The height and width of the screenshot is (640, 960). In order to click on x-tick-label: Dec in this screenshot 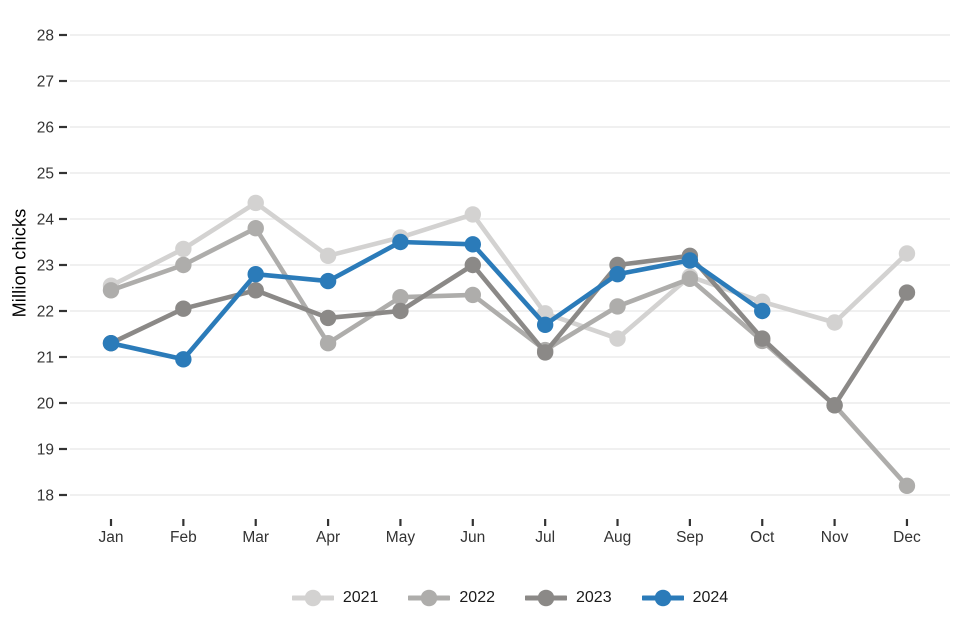, I will do `click(907, 537)`.